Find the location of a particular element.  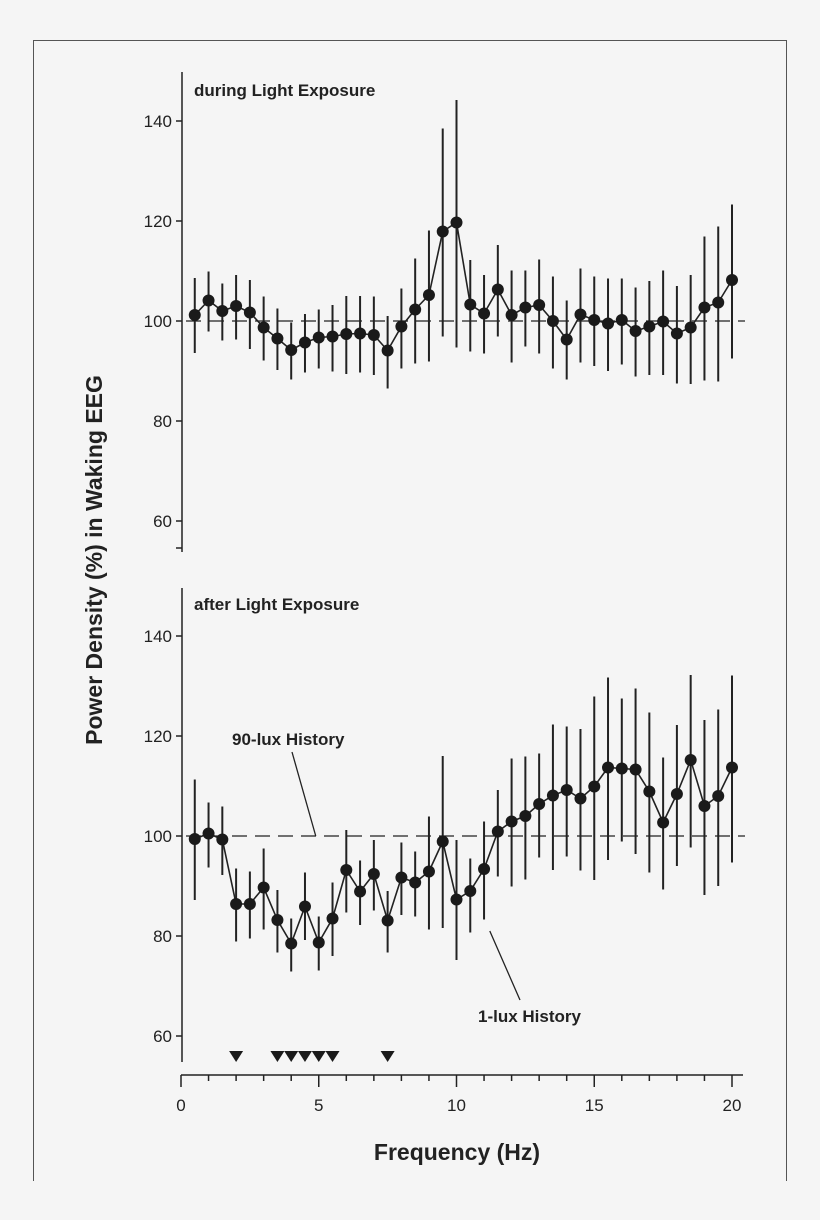

x-tick-label: 0 is located at coordinates (180, 1105).